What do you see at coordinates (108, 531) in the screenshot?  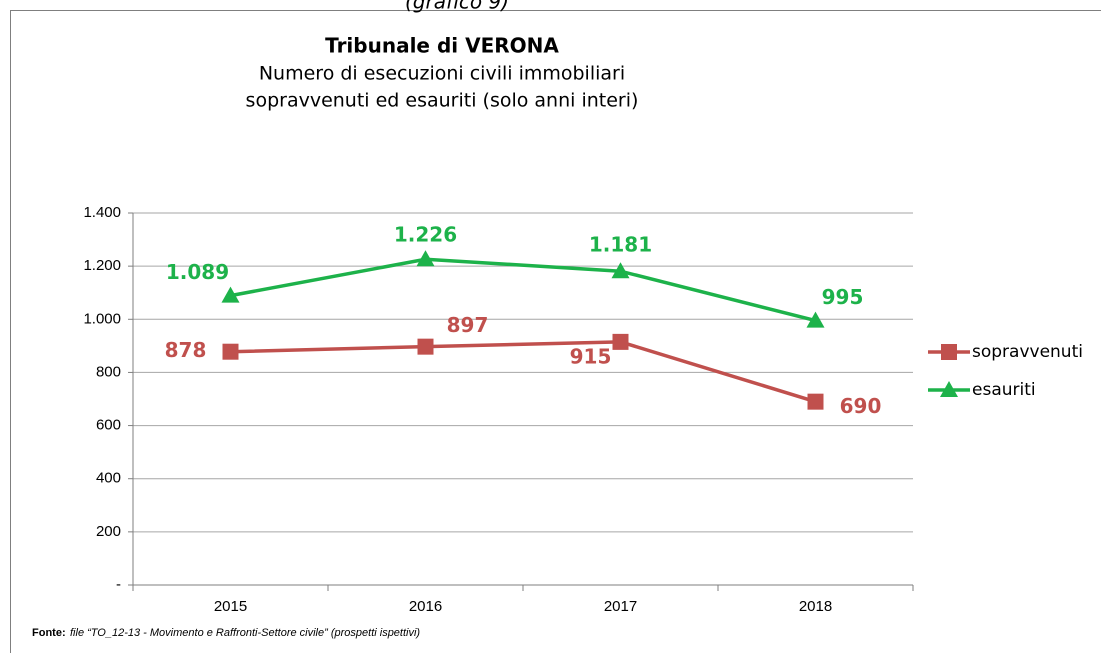 I see `y-tick-label: 200` at bounding box center [108, 531].